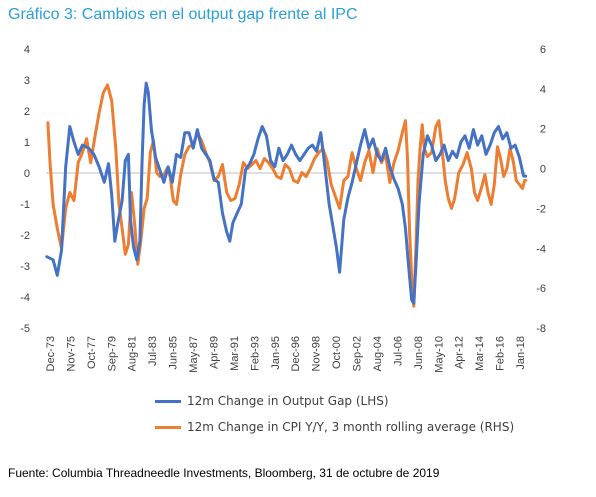 The width and height of the screenshot is (596, 497). Describe the element at coordinates (25, 267) in the screenshot. I see `left-axis-tick-label: -3` at that location.